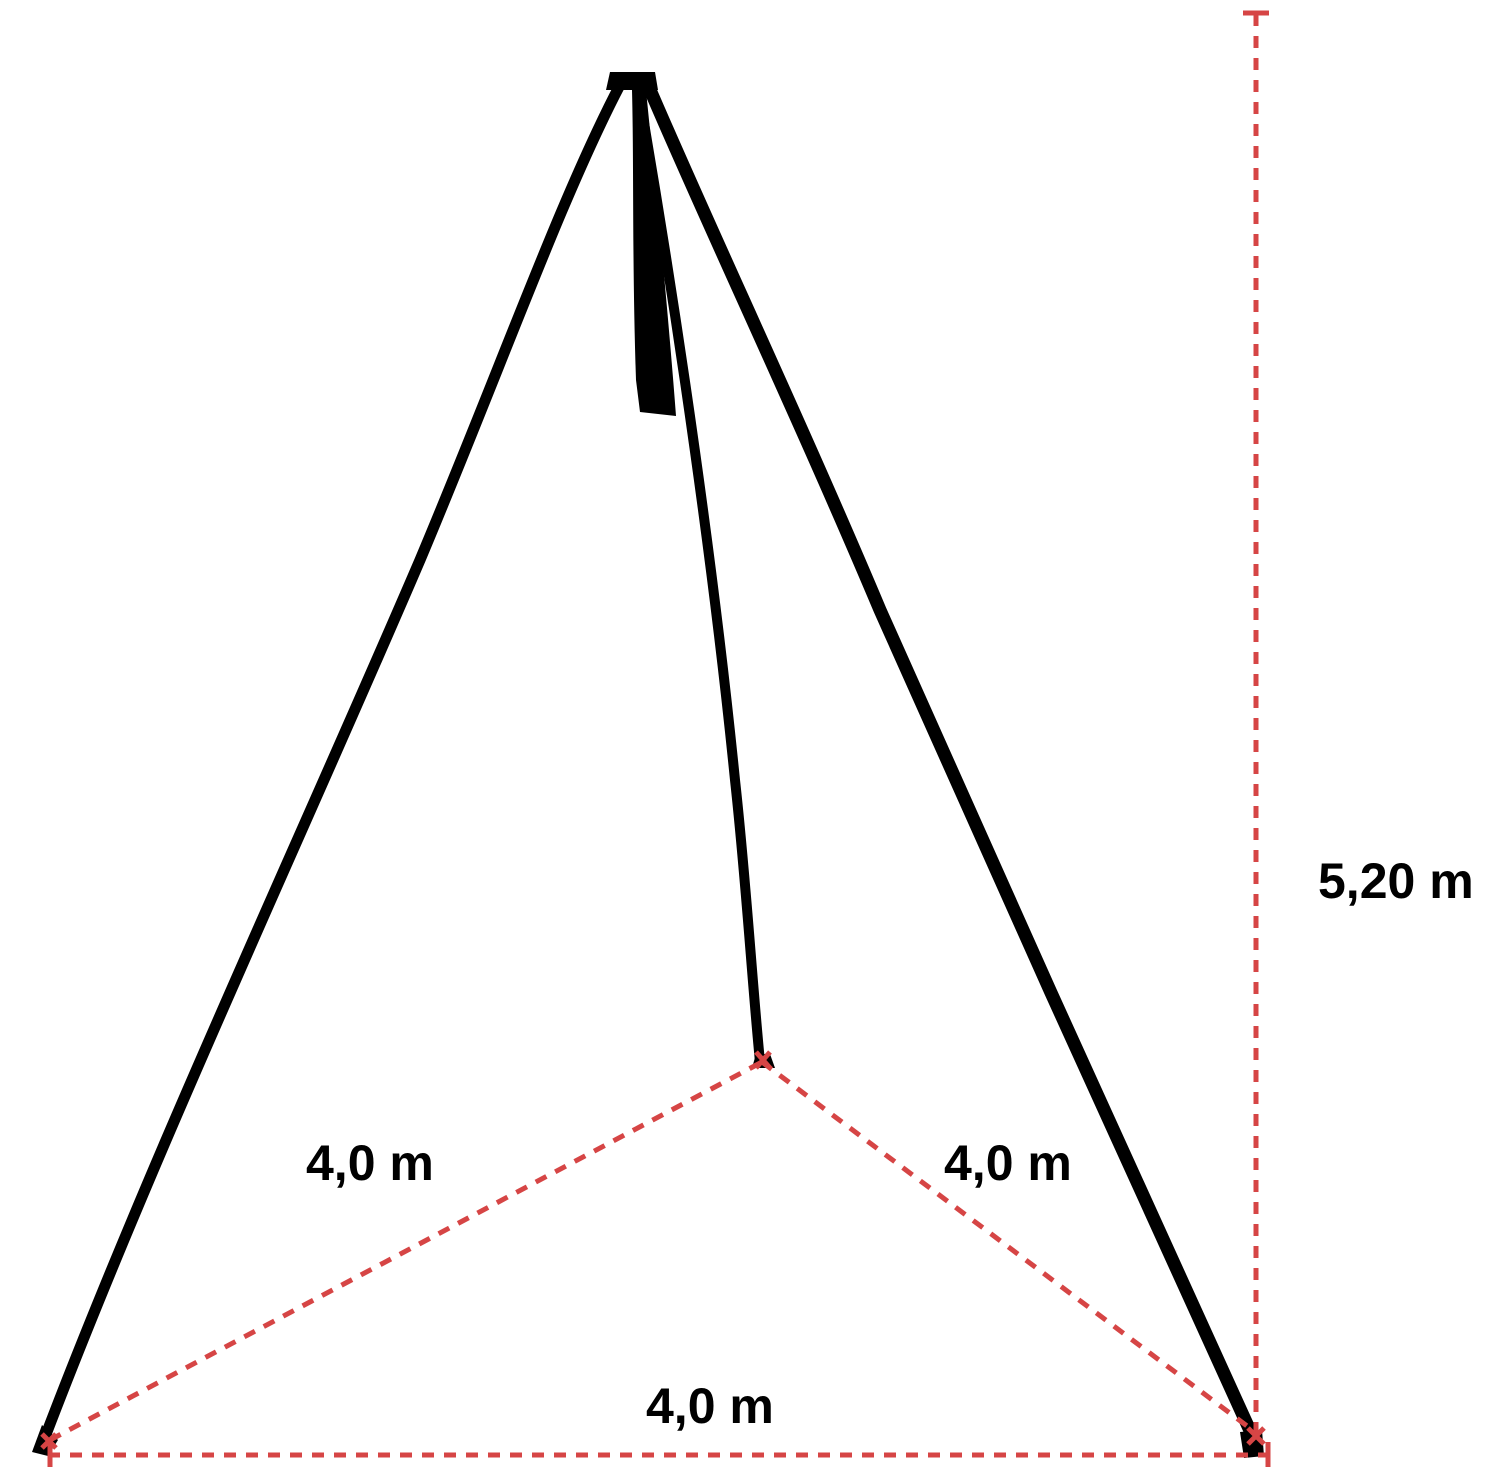  Describe the element at coordinates (1396, 881) in the screenshot. I see `height-label: 5,20 m` at that location.